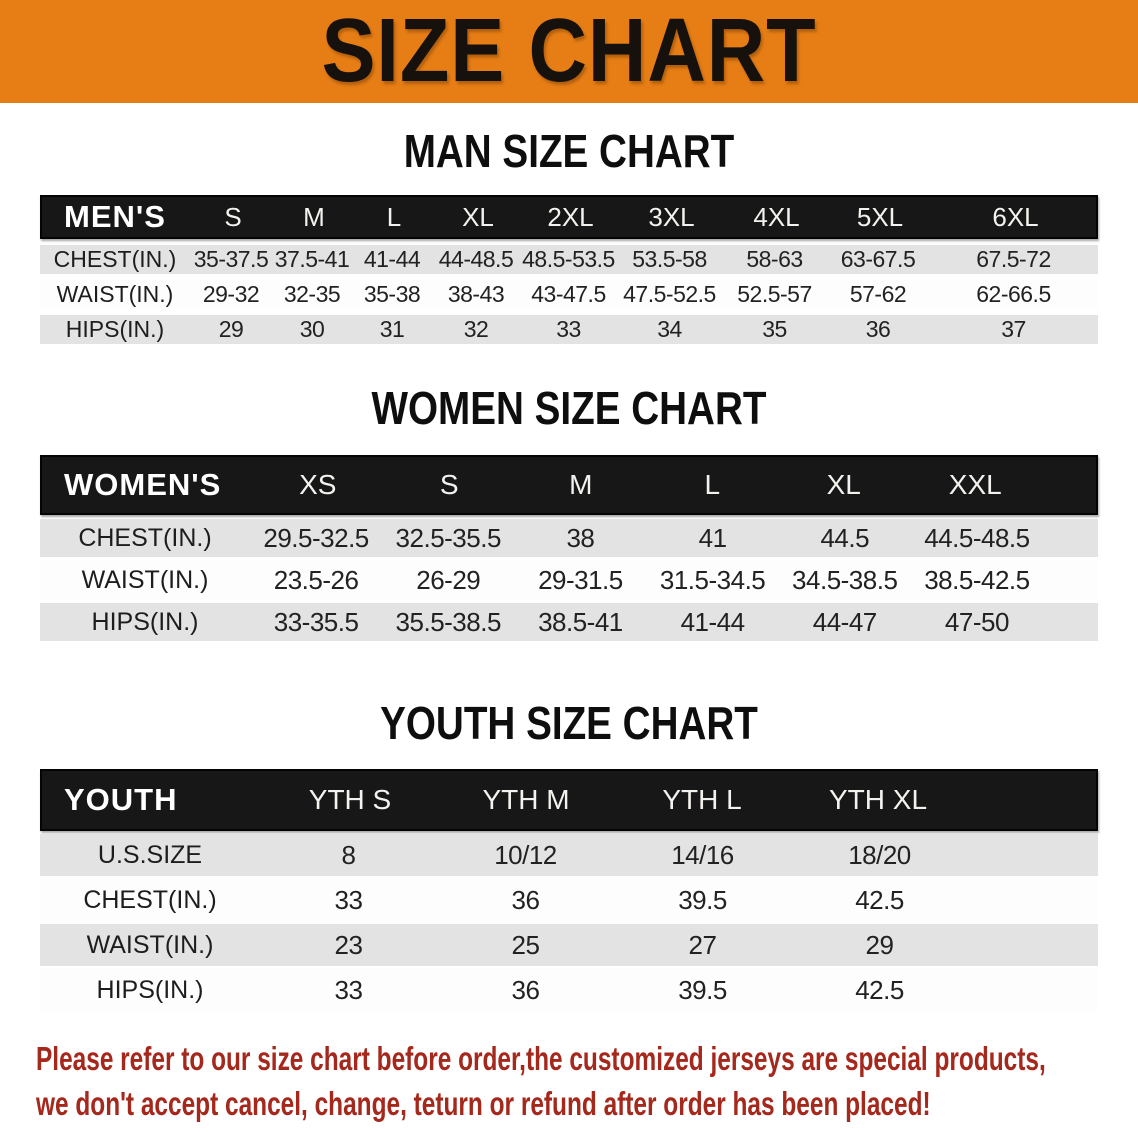 The height and width of the screenshot is (1132, 1138). Describe the element at coordinates (525, 944) in the screenshot. I see `table-cell: 25` at that location.